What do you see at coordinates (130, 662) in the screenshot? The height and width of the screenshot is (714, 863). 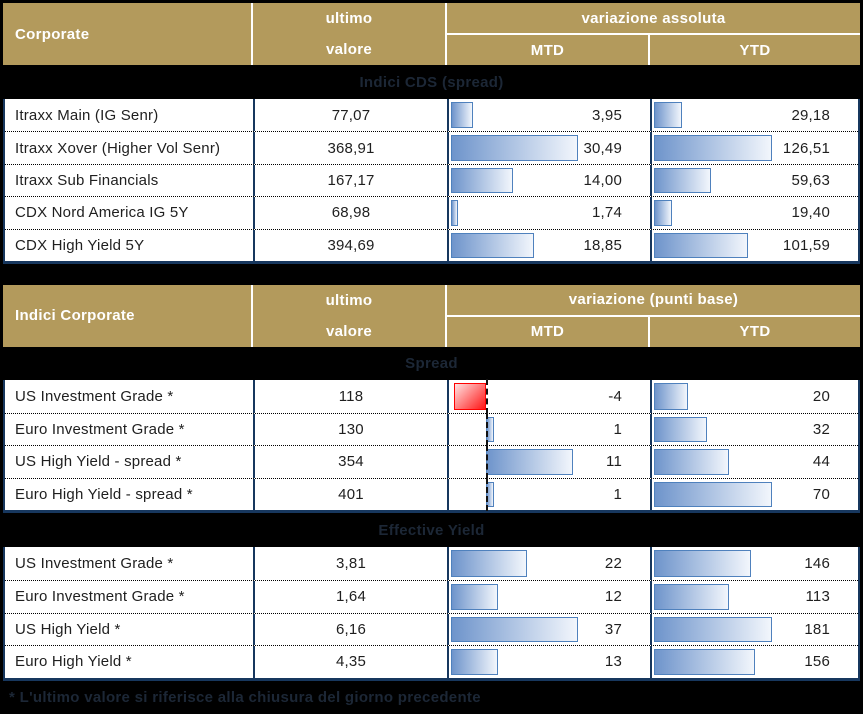 I see `row-label: Euro High Yield *` at bounding box center [130, 662].